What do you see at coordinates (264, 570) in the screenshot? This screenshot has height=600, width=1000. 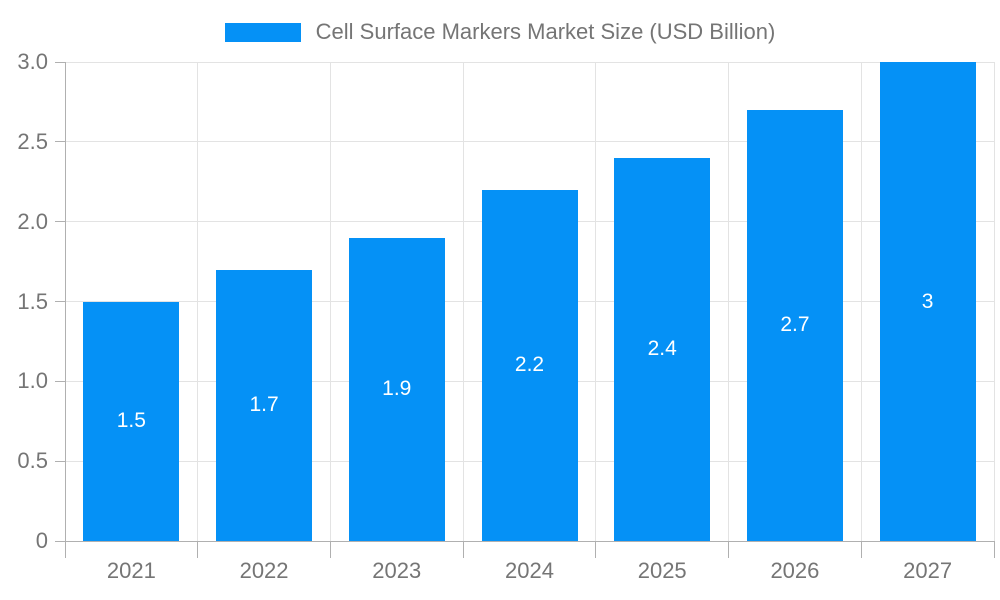 I see `x-tick-label: 2022` at bounding box center [264, 570].